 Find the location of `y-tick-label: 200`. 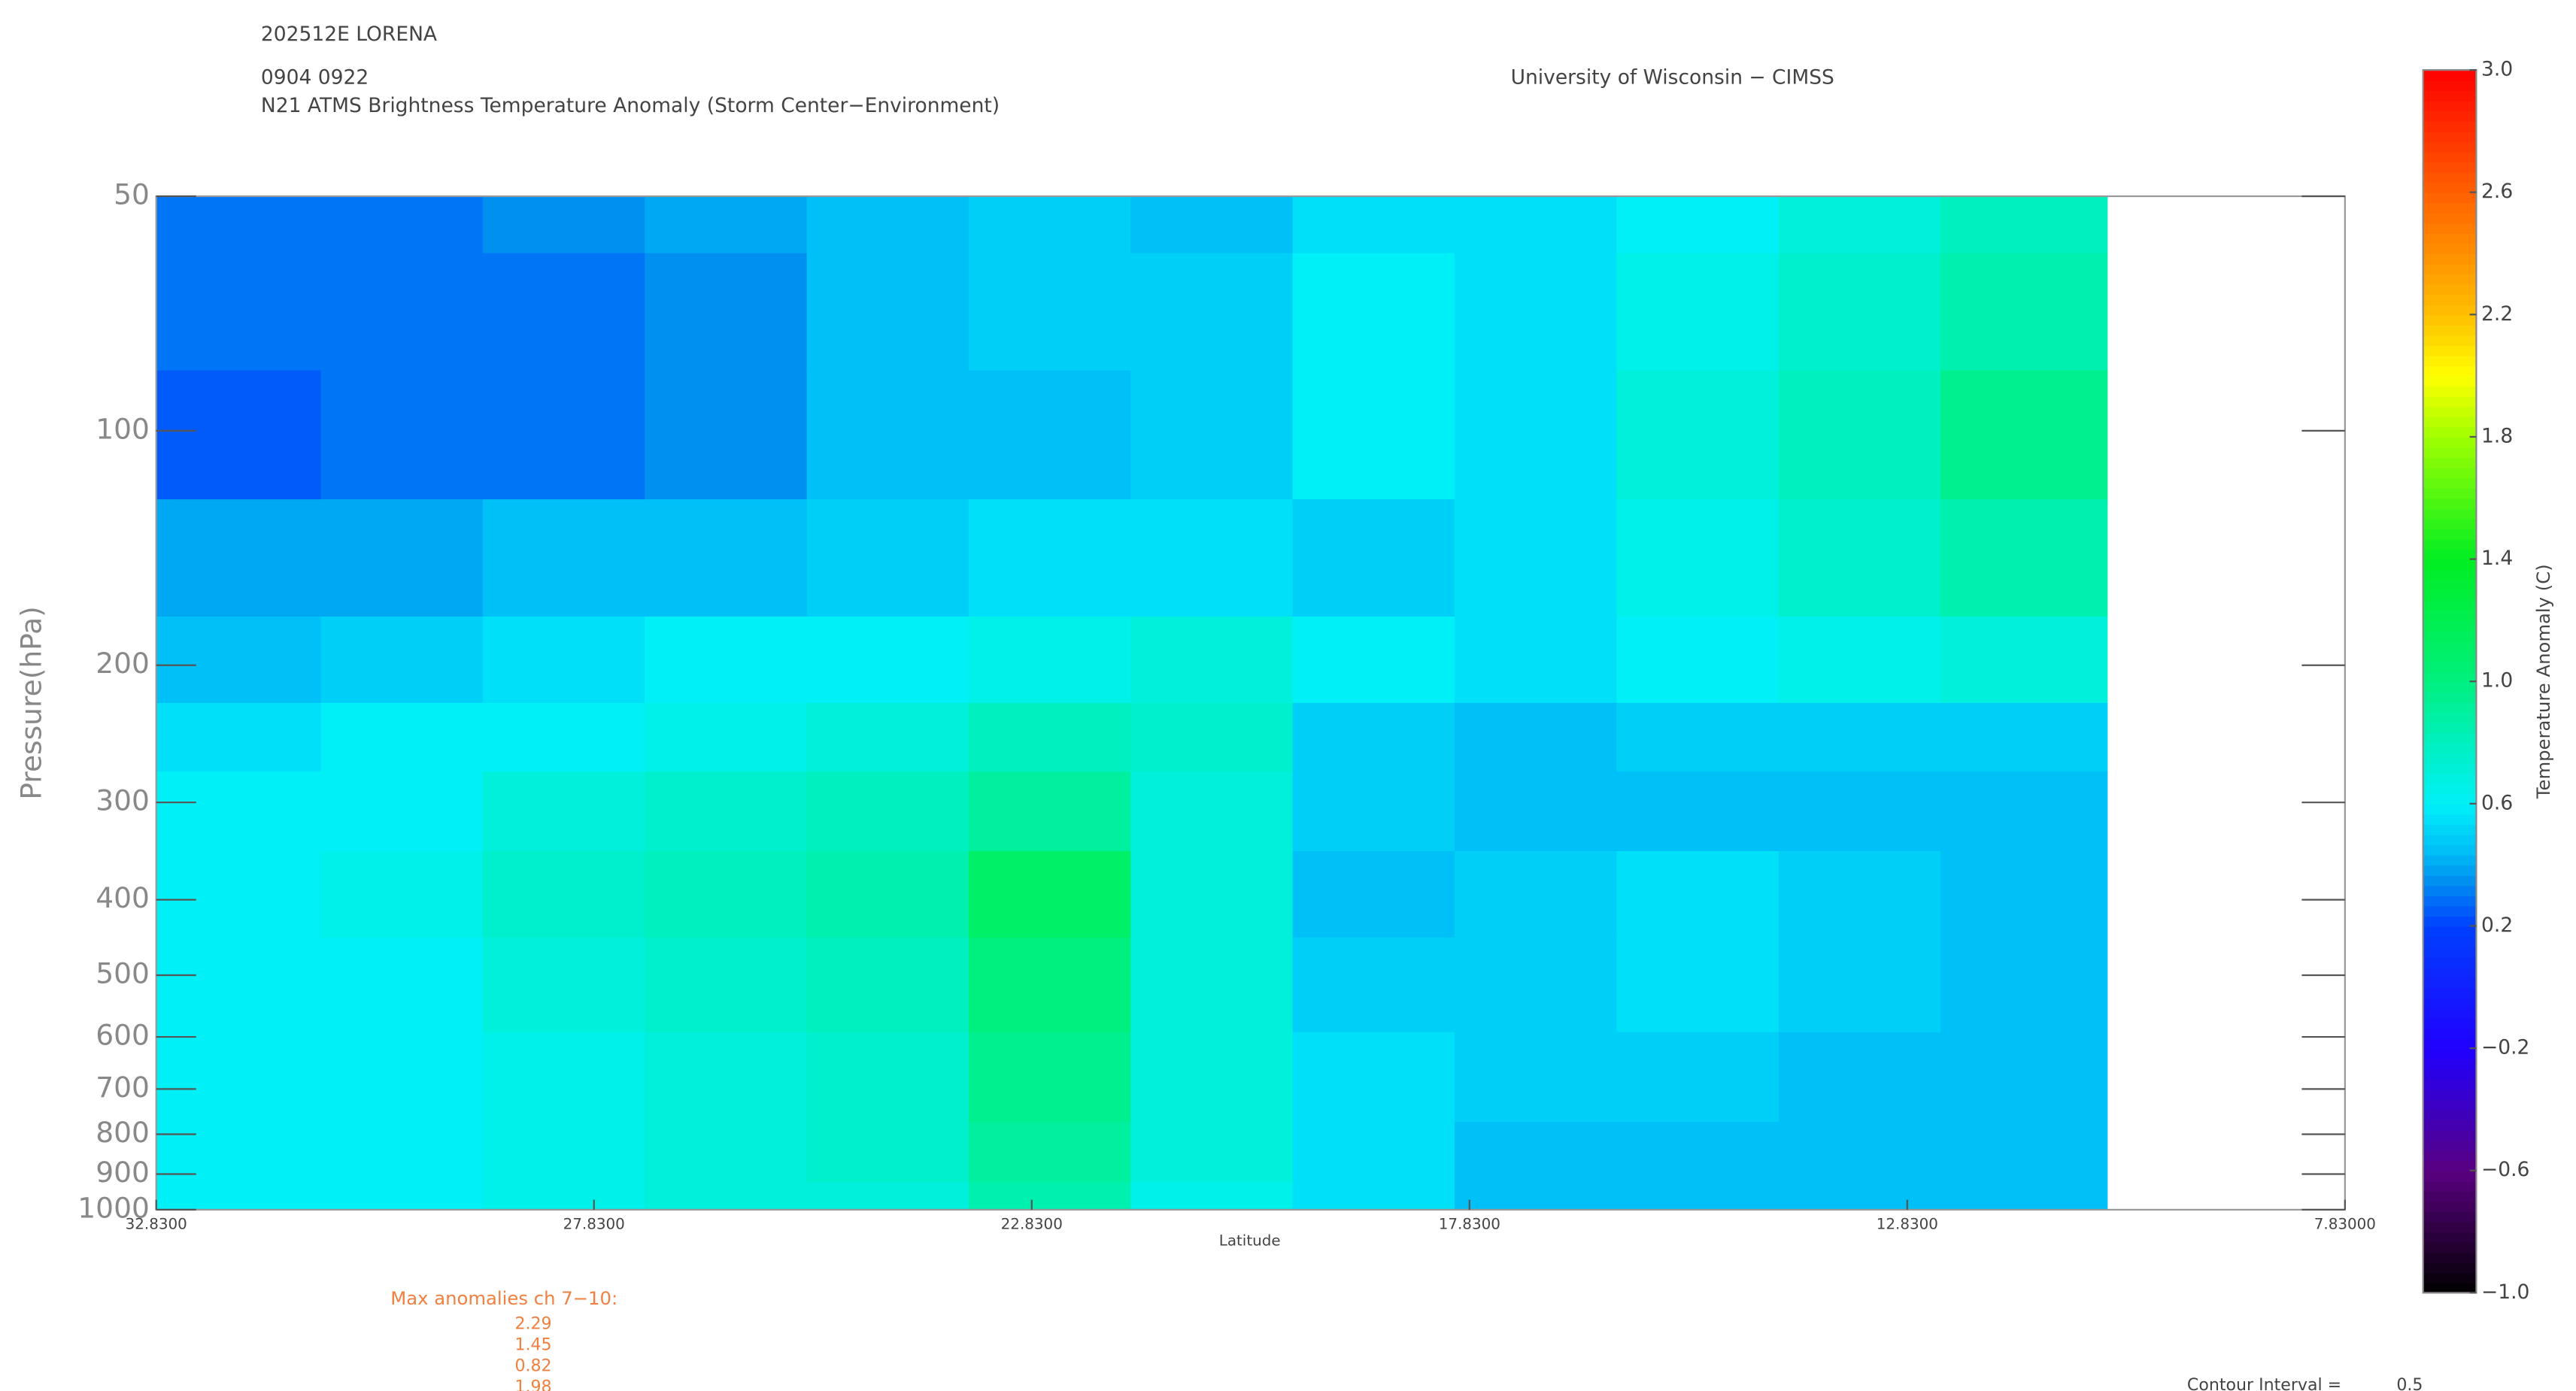

y-tick-label: 200 is located at coordinates (123, 663).